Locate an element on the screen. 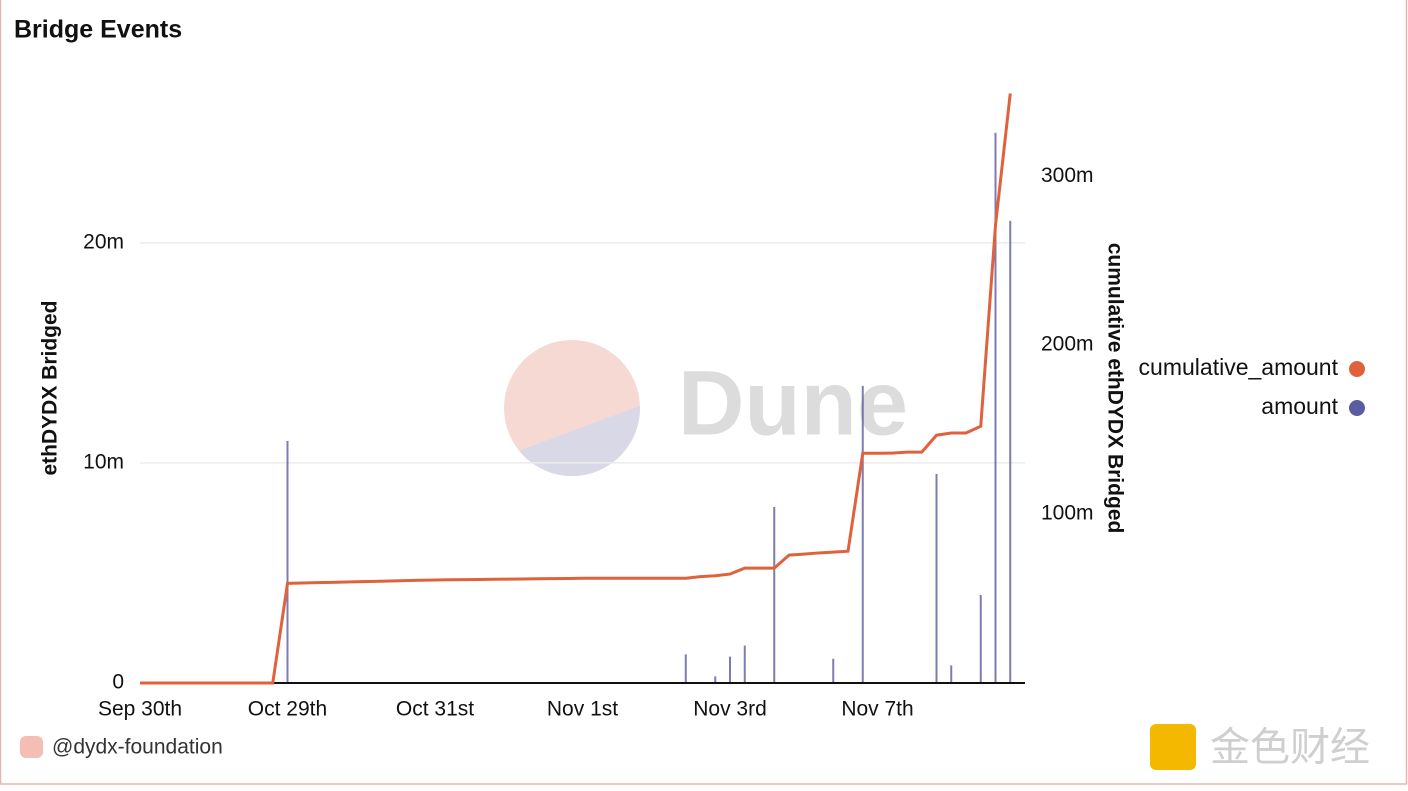  x-tick-label: Nov 7th is located at coordinates (877, 709).